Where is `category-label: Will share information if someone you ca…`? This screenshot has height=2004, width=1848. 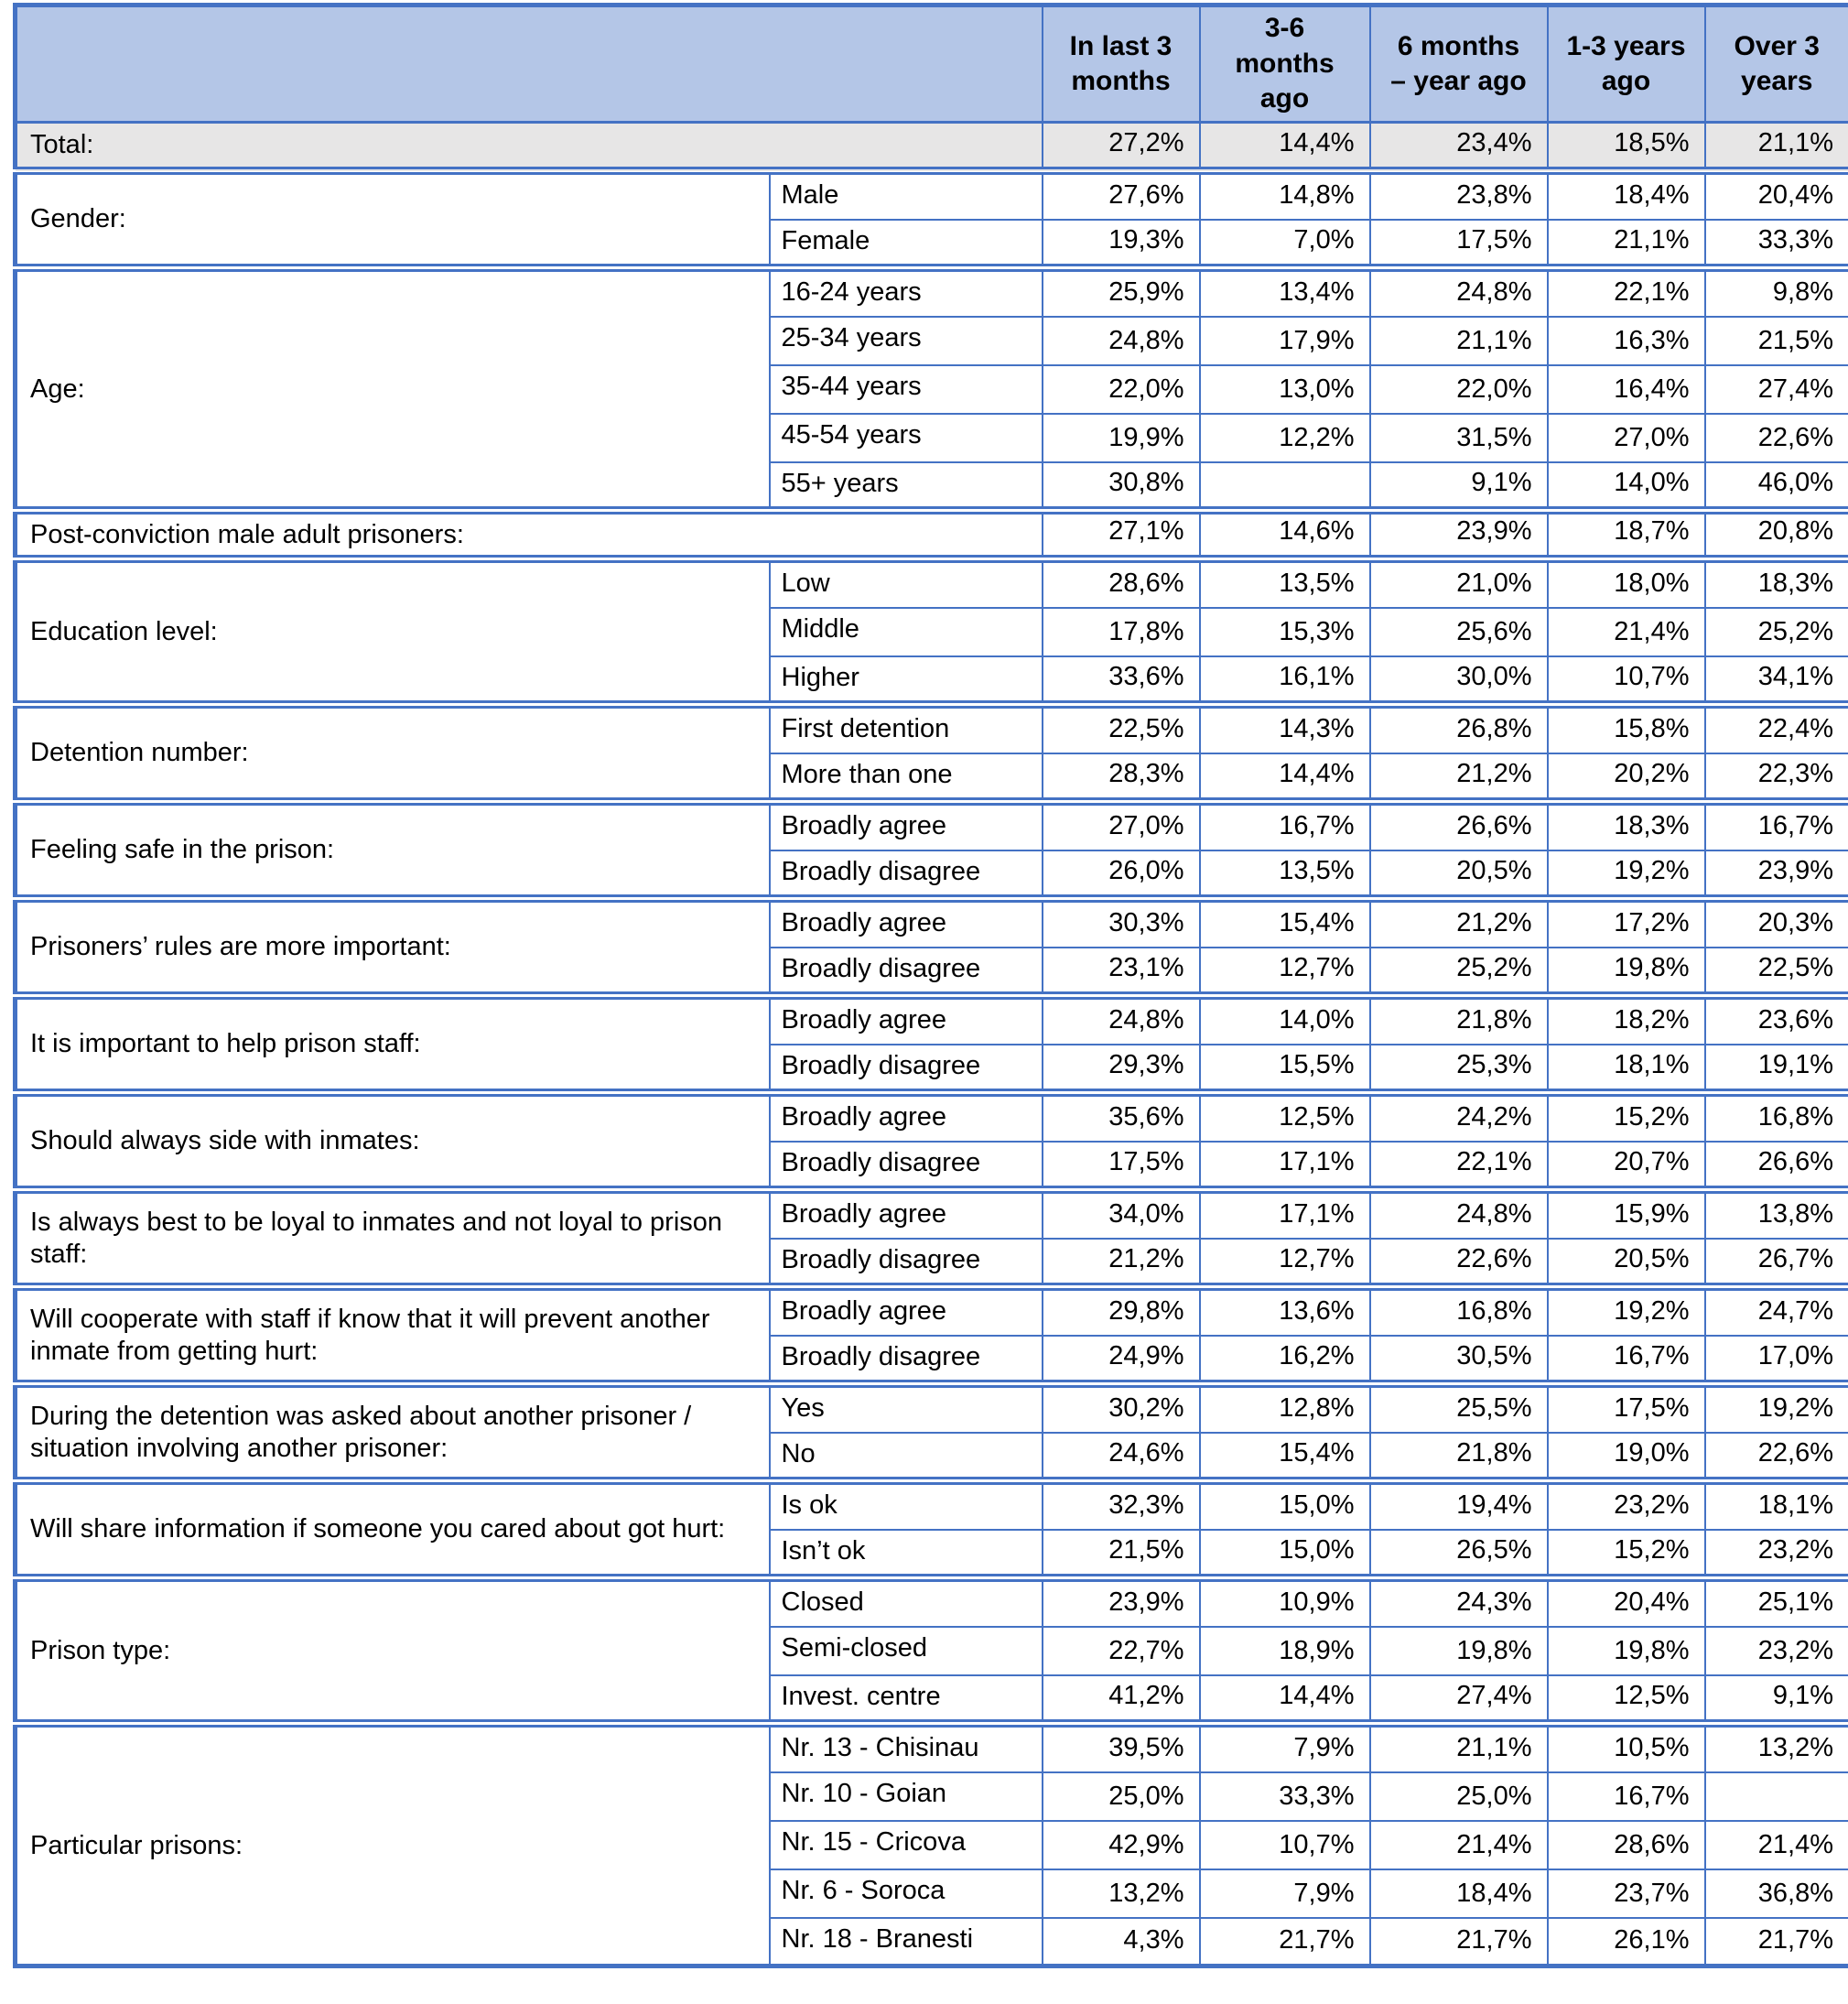
category-label: Will share information if someone you ca… is located at coordinates (392, 1528).